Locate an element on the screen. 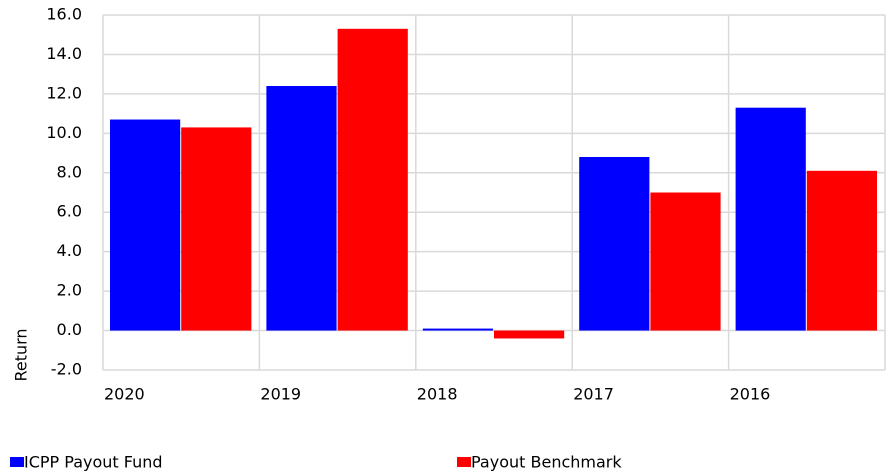 The height and width of the screenshot is (472, 891). y-tick-label: -2.0 is located at coordinates (66, 369).